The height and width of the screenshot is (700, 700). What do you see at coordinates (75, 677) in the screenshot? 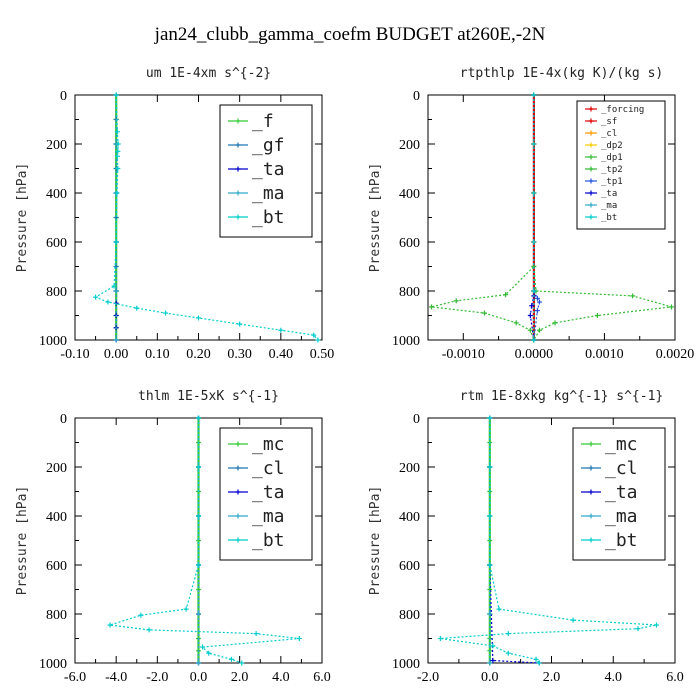
I see `x-tick-label: -6.0` at bounding box center [75, 677].